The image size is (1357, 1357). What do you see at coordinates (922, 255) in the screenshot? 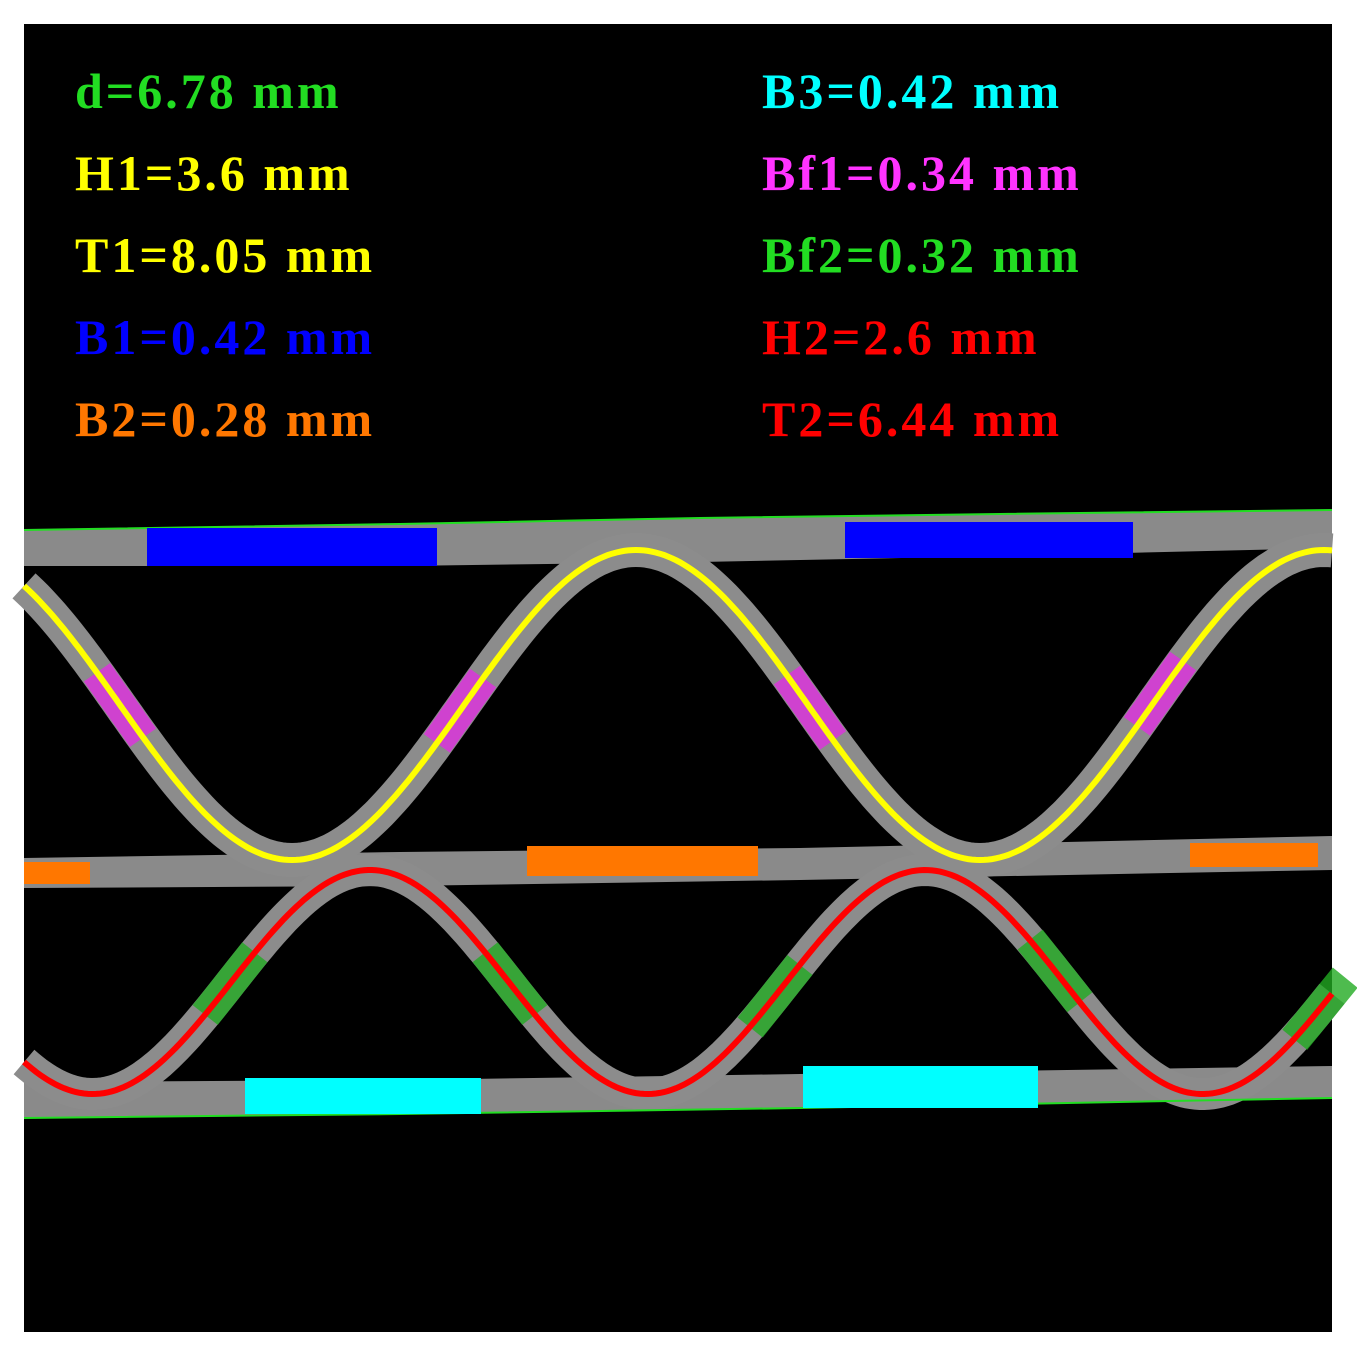
I see `label: Bf2=0.32 mm` at bounding box center [922, 255].